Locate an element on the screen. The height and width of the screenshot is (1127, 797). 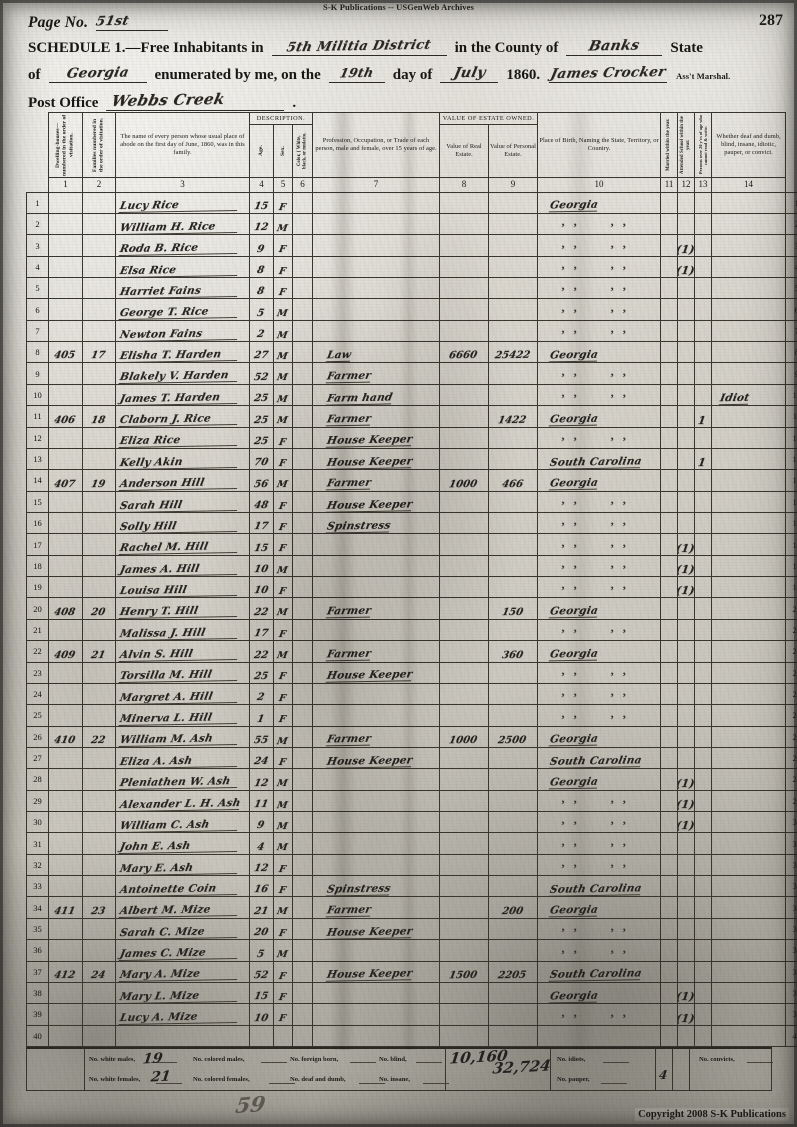
cell-place-of-birth: Georgia is located at coordinates (599, 416).